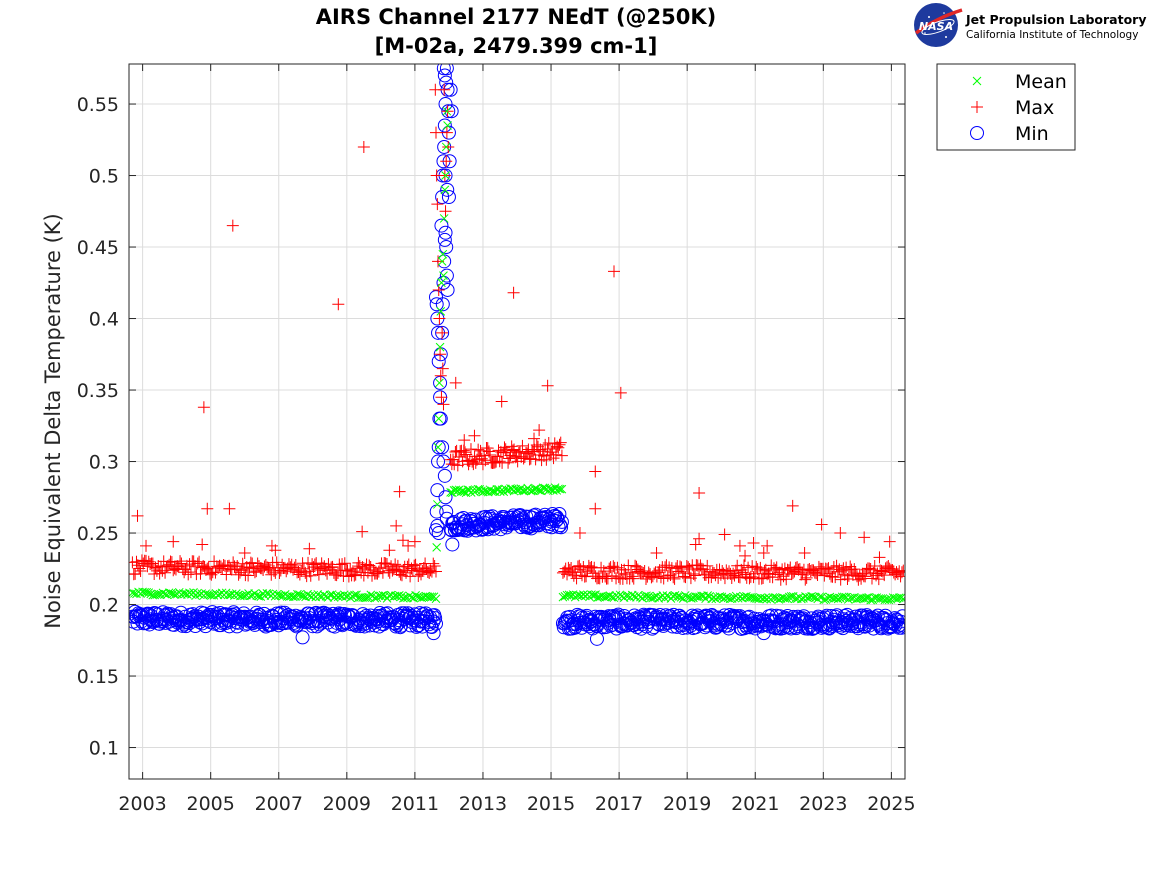 This screenshot has width=1167, height=875. What do you see at coordinates (977, 133) in the screenshot?
I see `legend-marker-min` at bounding box center [977, 133].